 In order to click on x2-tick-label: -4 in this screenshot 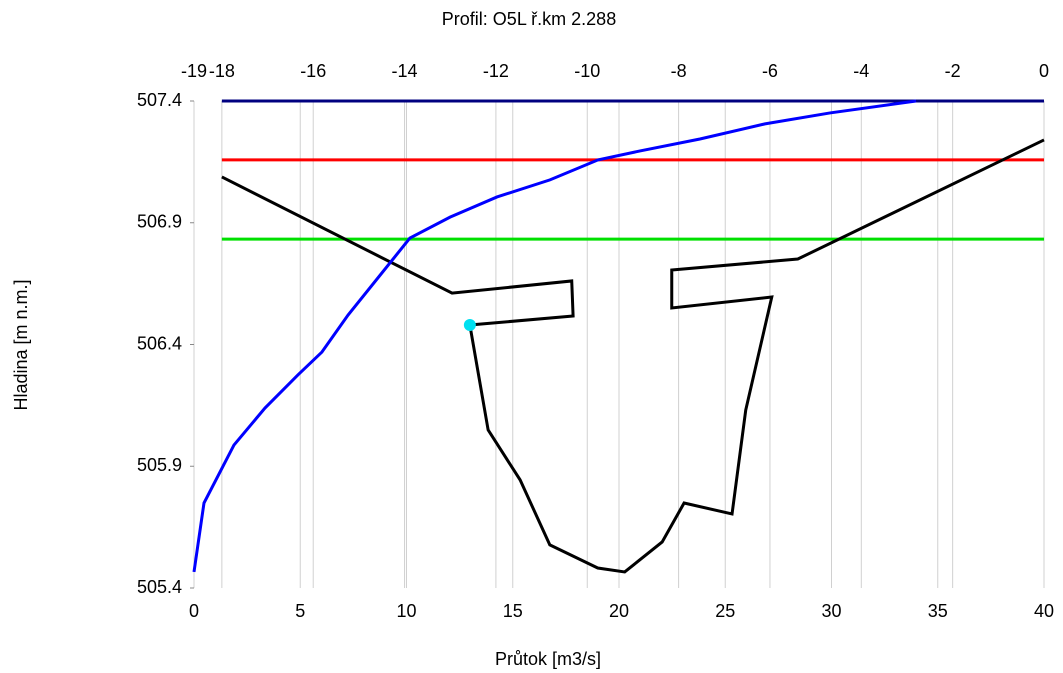, I will do `click(861, 71)`.